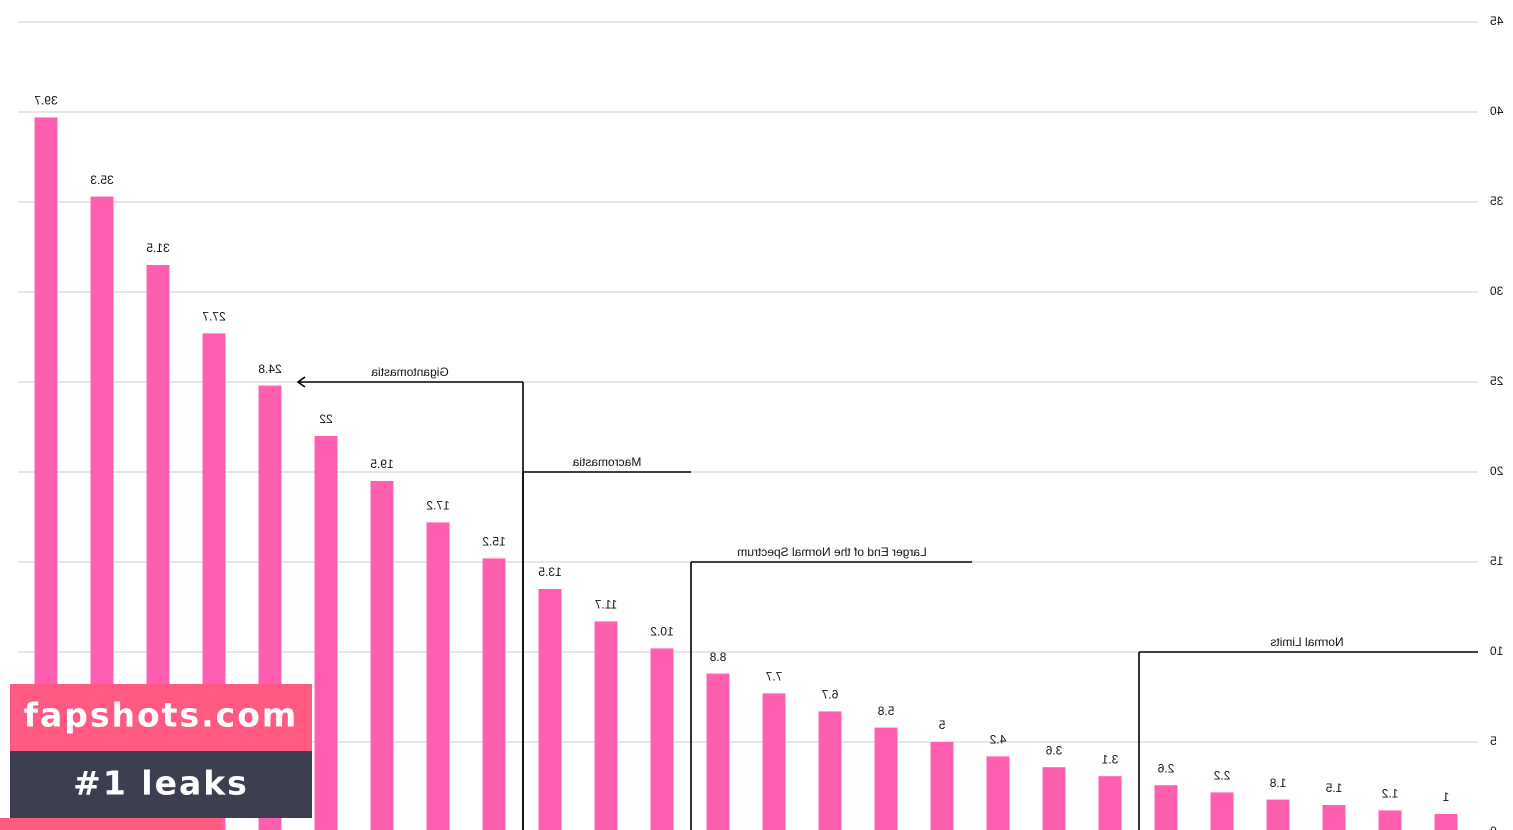  What do you see at coordinates (662, 632) in the screenshot?
I see `value-label: 10.2` at bounding box center [662, 632].